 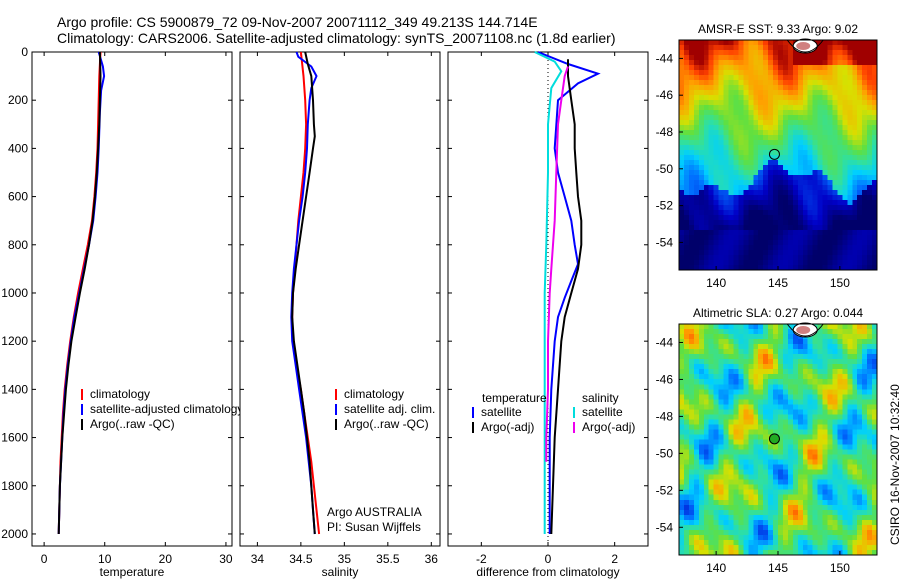 I want to click on altimetric-sla-coast-contour, so click(x=805, y=330).